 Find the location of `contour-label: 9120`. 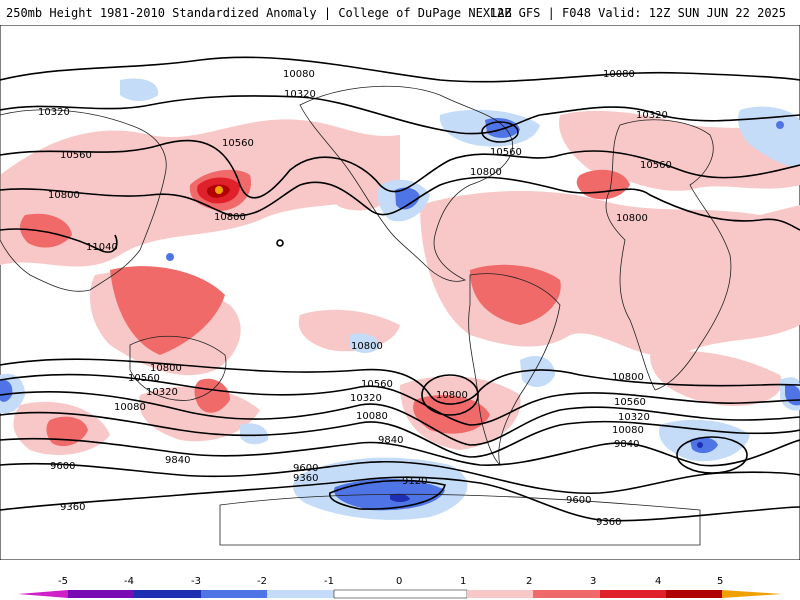

contour-label: 9120 is located at coordinates (414, 481).